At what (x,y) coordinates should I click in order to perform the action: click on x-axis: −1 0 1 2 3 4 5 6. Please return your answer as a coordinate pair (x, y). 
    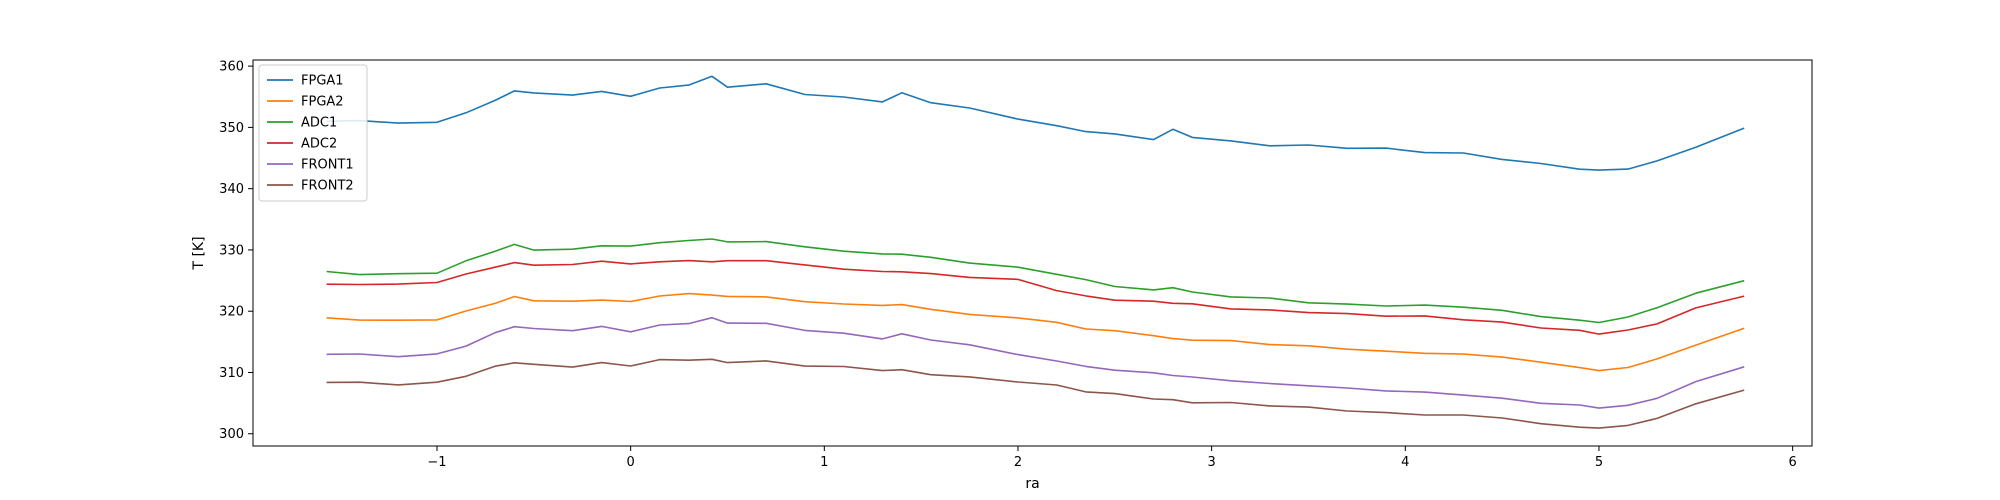
    Looking at the image, I should click on (1112, 458).